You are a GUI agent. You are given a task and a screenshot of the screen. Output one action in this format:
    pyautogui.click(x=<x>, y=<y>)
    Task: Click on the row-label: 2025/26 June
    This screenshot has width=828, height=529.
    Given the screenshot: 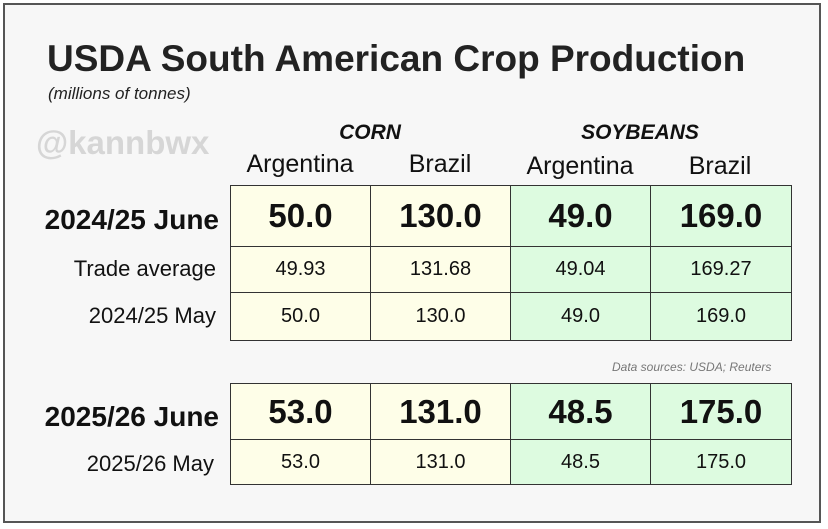 What is the action you would take?
    pyautogui.click(x=131, y=416)
    